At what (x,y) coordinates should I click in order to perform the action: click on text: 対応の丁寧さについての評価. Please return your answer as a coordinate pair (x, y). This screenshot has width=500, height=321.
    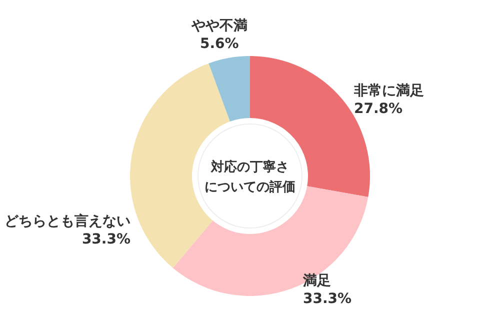
    Looking at the image, I should click on (250, 177).